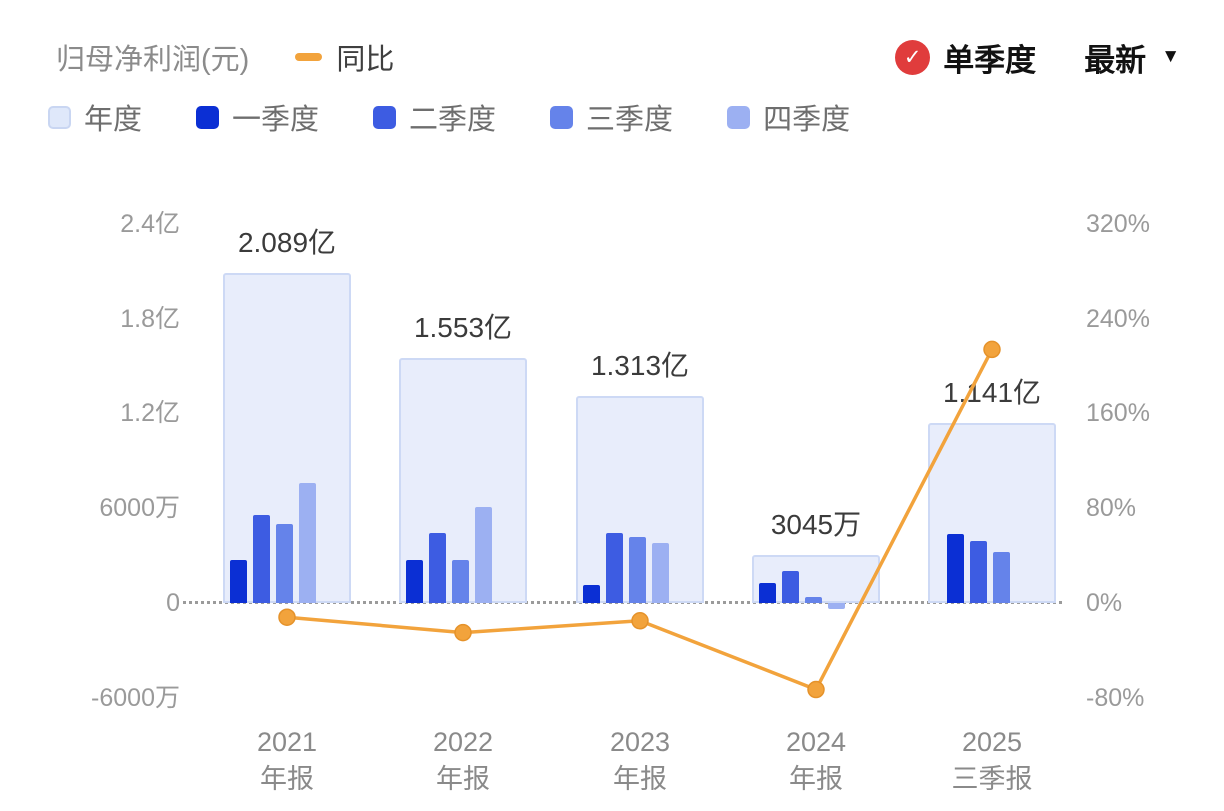 The image size is (1224, 811). I want to click on y-axis-tick-left: 6000万, so click(139, 508).